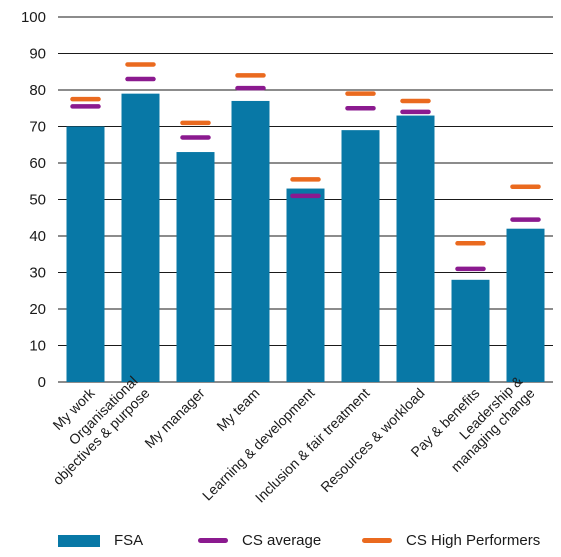 Image resolution: width=561 pixels, height=557 pixels. What do you see at coordinates (94, 430) in the screenshot?
I see `x-tick-label-organisational-objectives-and-purpose: Organisationalobjectives & purpose` at bounding box center [94, 430].